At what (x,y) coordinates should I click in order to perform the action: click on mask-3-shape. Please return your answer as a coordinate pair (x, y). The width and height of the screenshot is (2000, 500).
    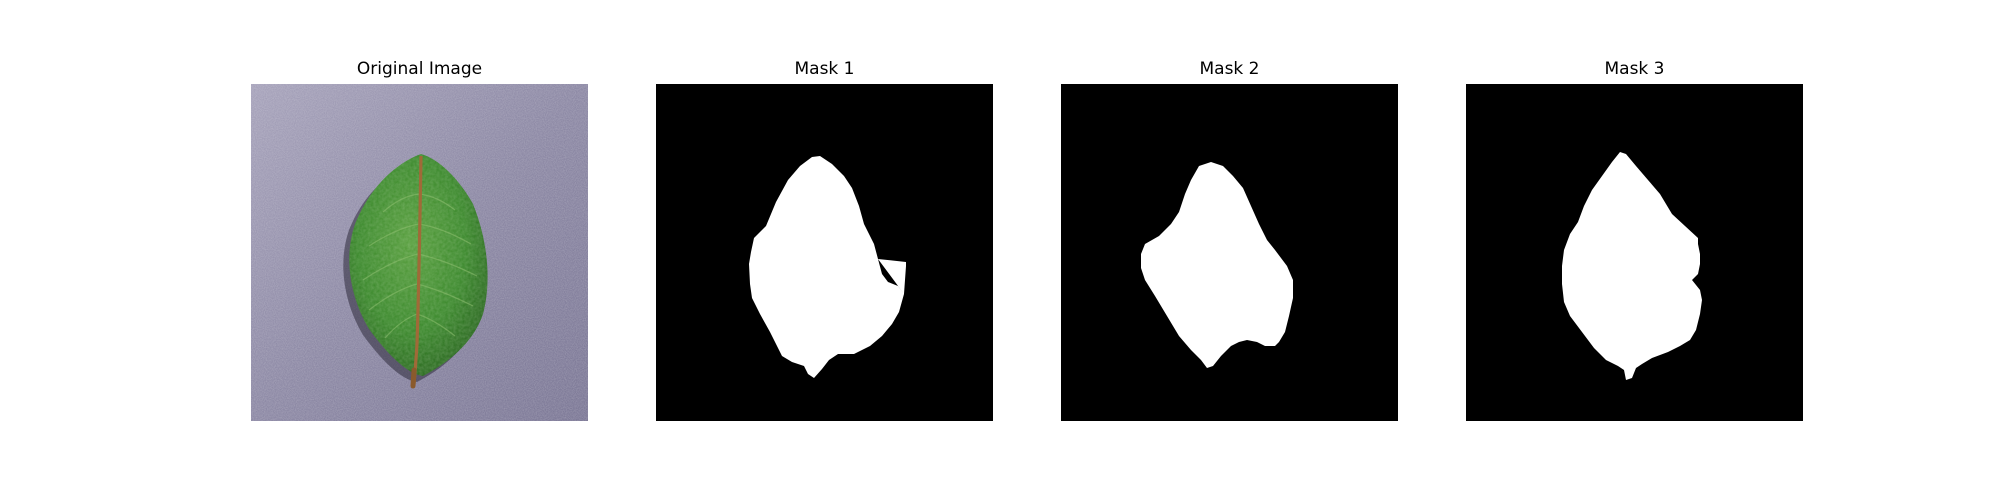
    Looking at the image, I should click on (1632, 266).